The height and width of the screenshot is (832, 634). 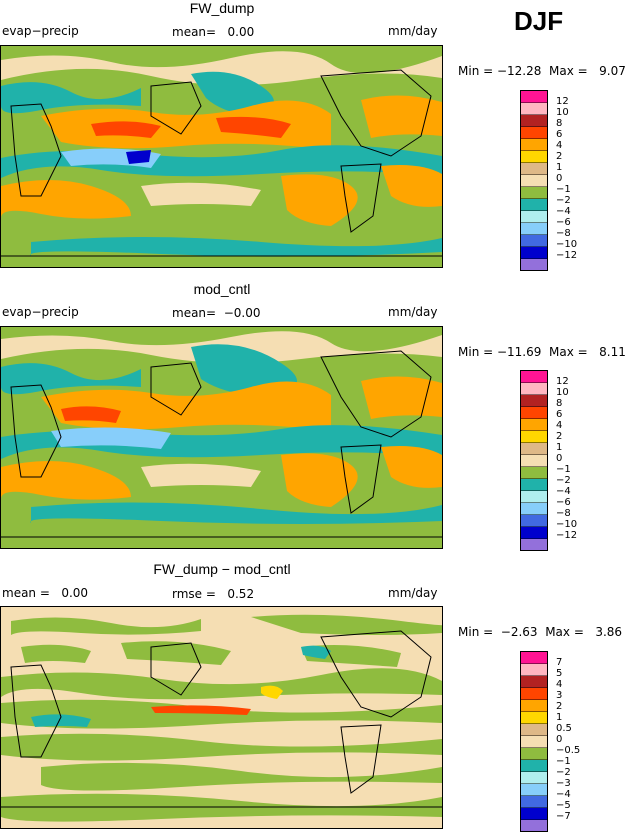 What do you see at coordinates (213, 32) in the screenshot?
I see `panel-1-mean-label: mean= 0.00` at bounding box center [213, 32].